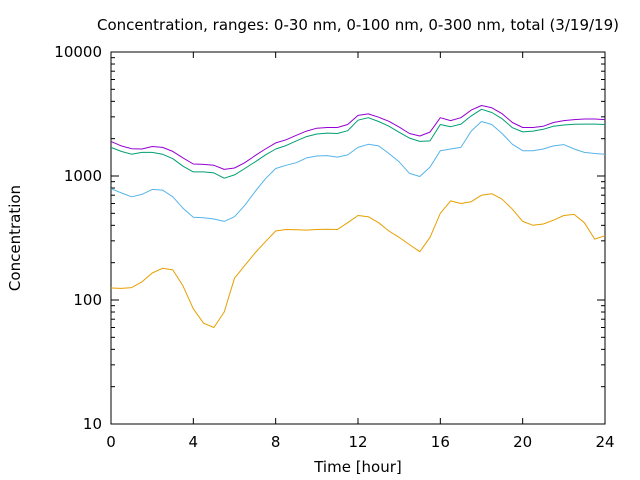 This screenshot has width=640, height=480. What do you see at coordinates (357, 467) in the screenshot?
I see `x-axis-label: Time [hour]` at bounding box center [357, 467].